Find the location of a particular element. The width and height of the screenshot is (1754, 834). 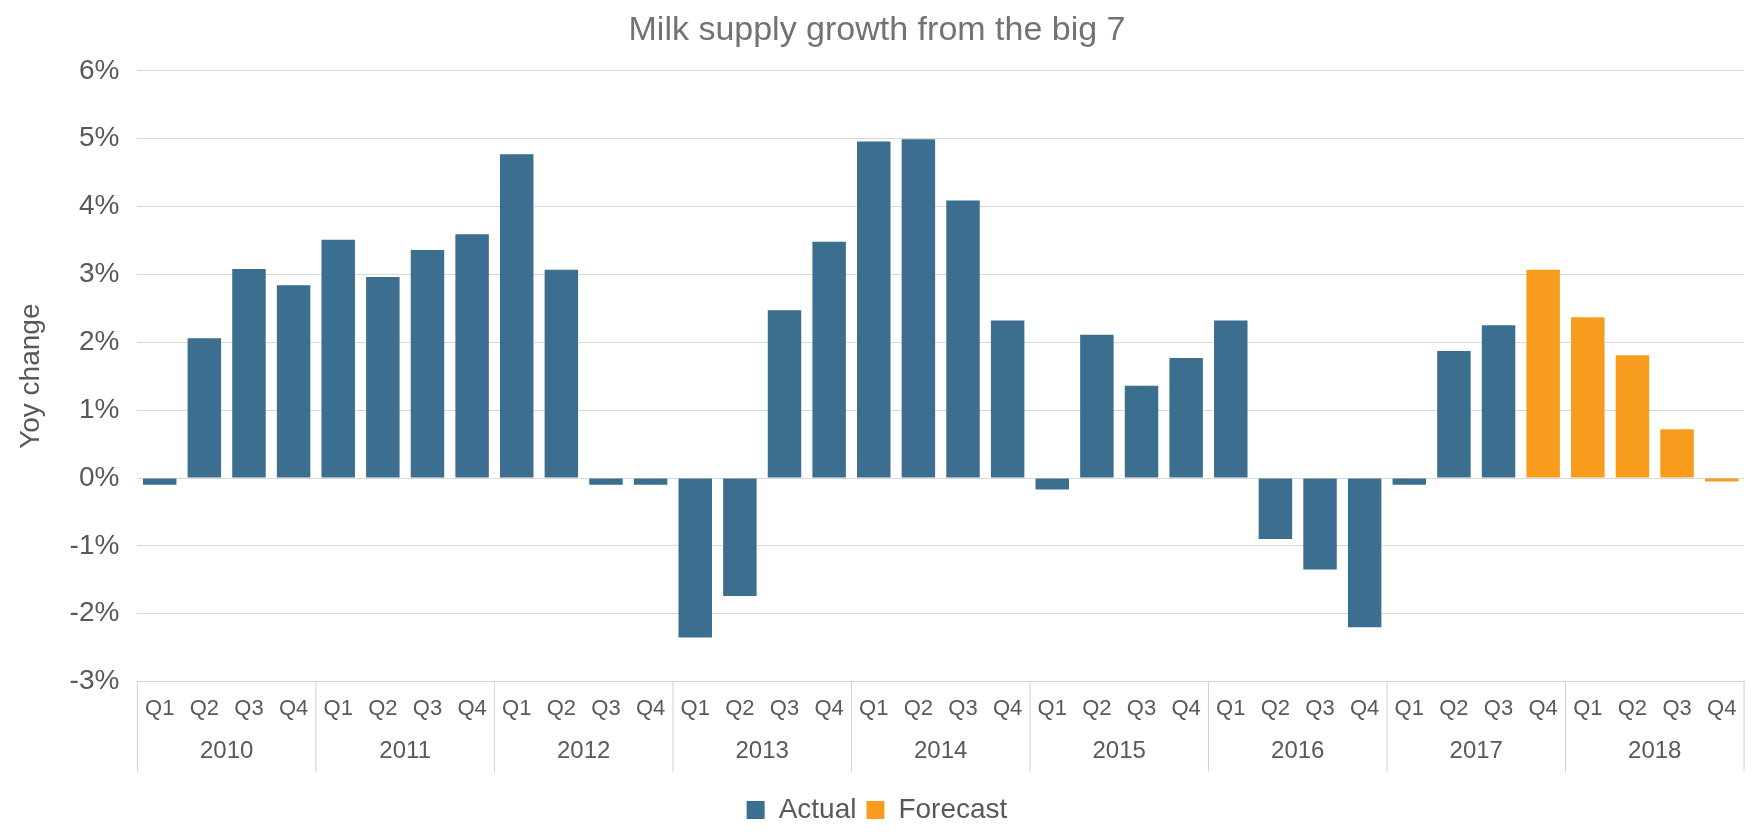

text: 2016 is located at coordinates (1298, 750).